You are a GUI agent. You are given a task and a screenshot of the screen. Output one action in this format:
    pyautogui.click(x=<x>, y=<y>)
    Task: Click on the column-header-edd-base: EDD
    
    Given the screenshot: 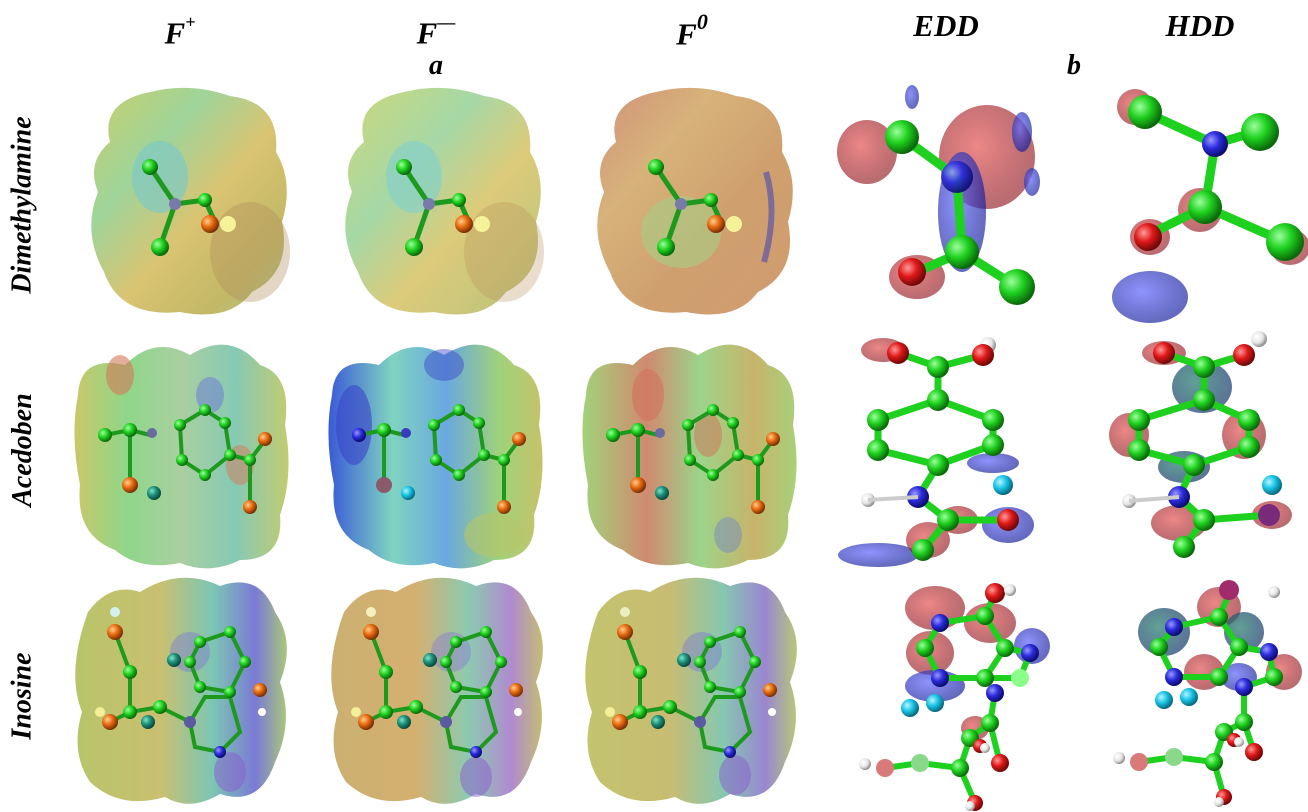 What is the action you would take?
    pyautogui.click(x=946, y=25)
    